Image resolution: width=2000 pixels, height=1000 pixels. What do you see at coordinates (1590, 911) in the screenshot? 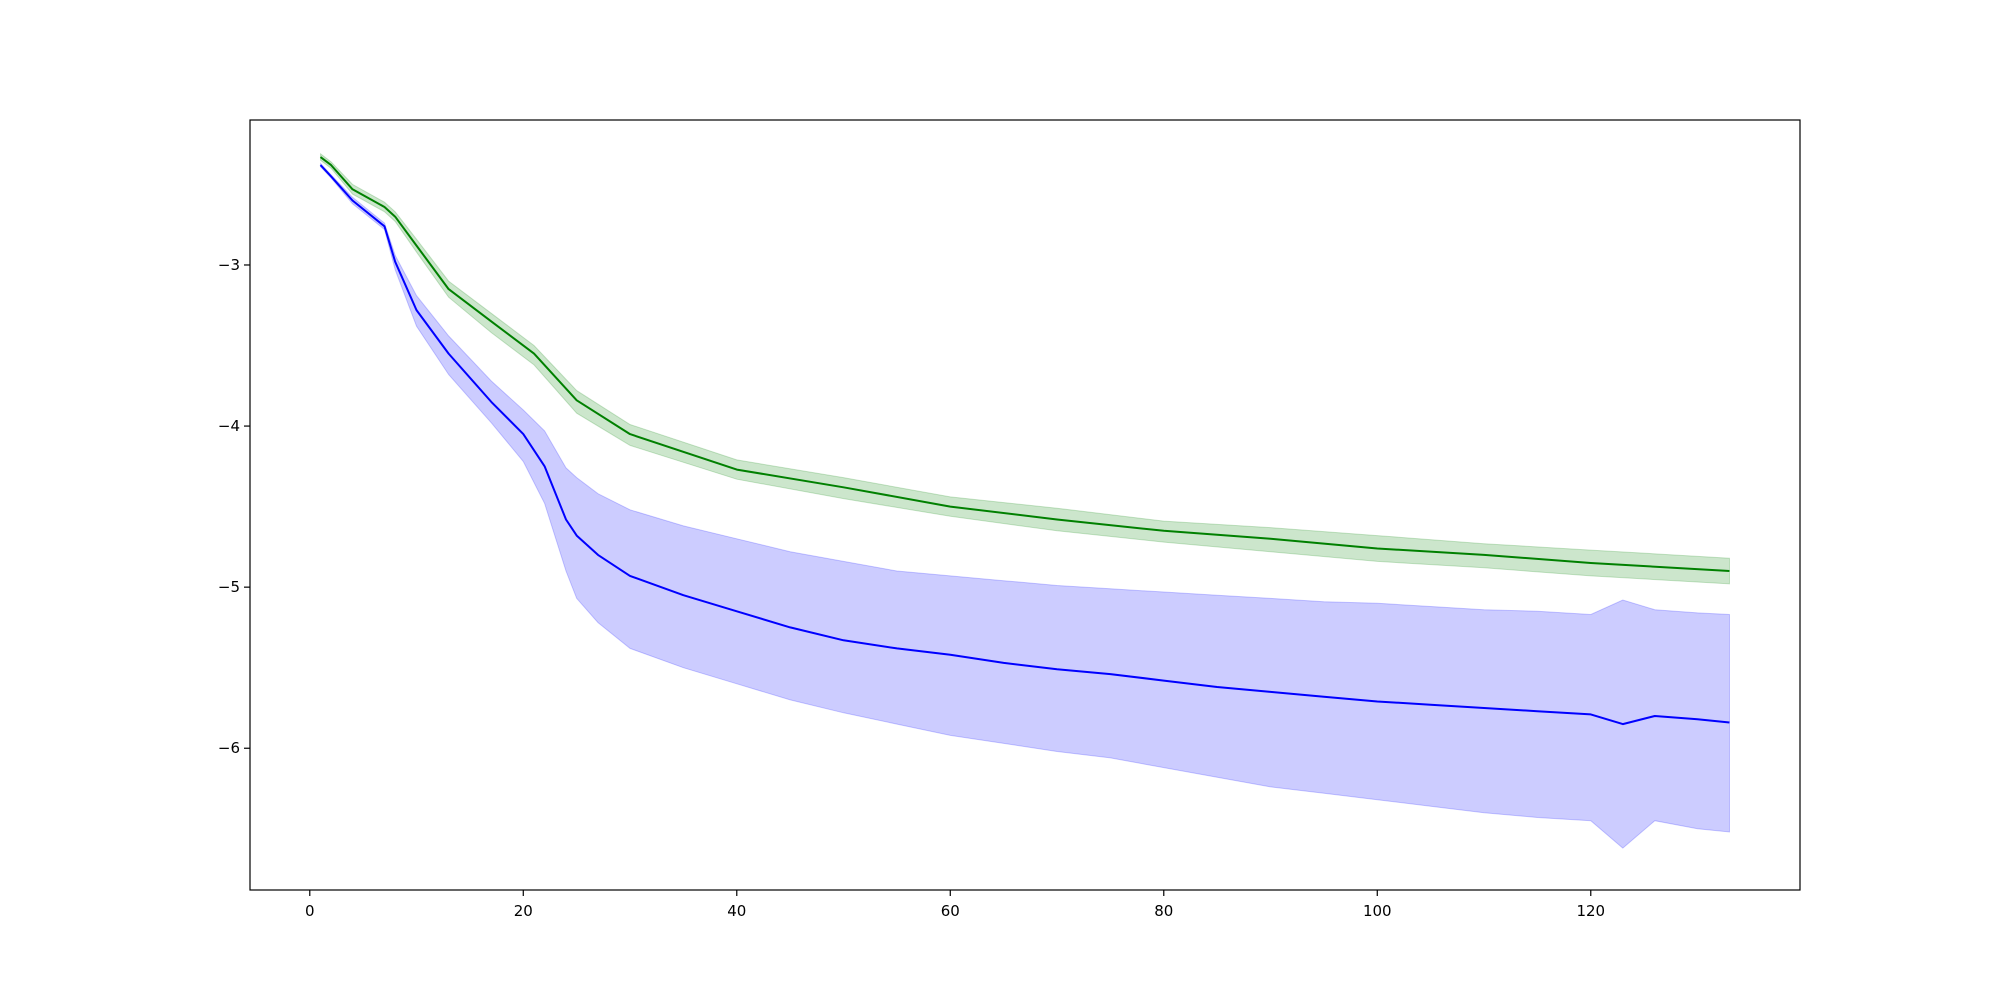
I see `x-tick-label: 120` at bounding box center [1590, 911].